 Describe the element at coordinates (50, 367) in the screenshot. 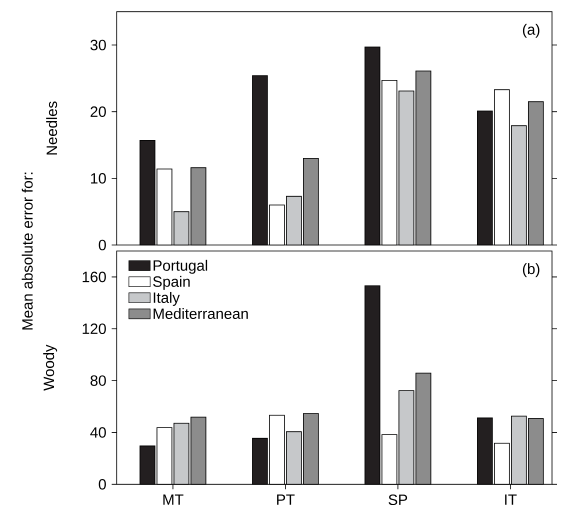

I see `y-axis-title: Woody` at that location.